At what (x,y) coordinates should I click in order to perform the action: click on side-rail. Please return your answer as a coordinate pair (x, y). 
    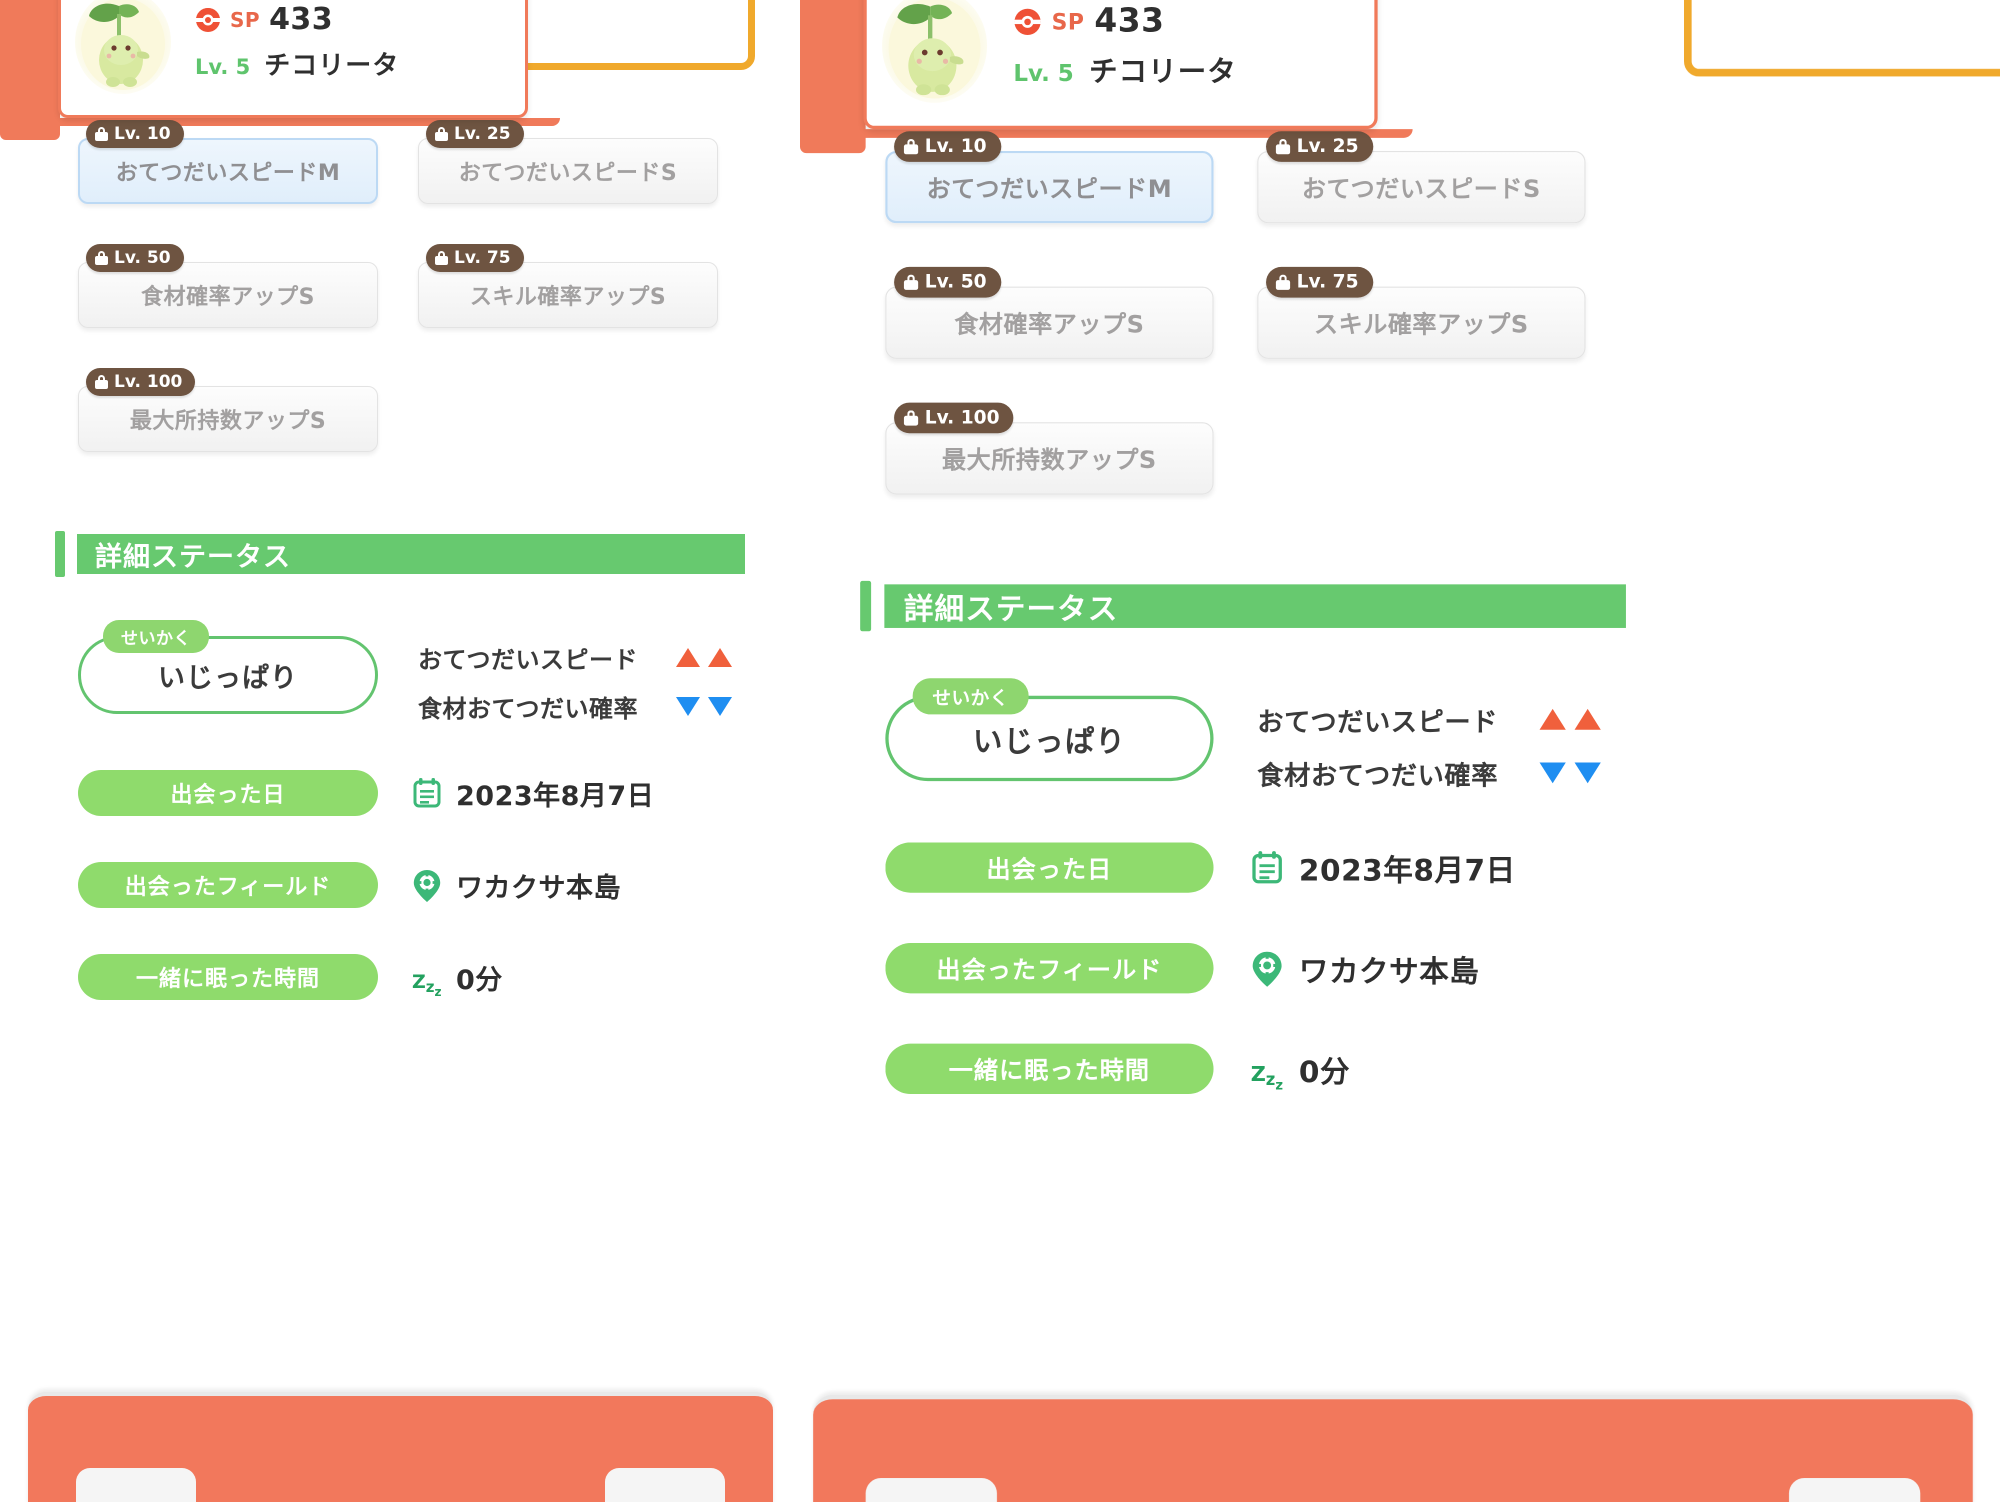
    Looking at the image, I should click on (833, 77).